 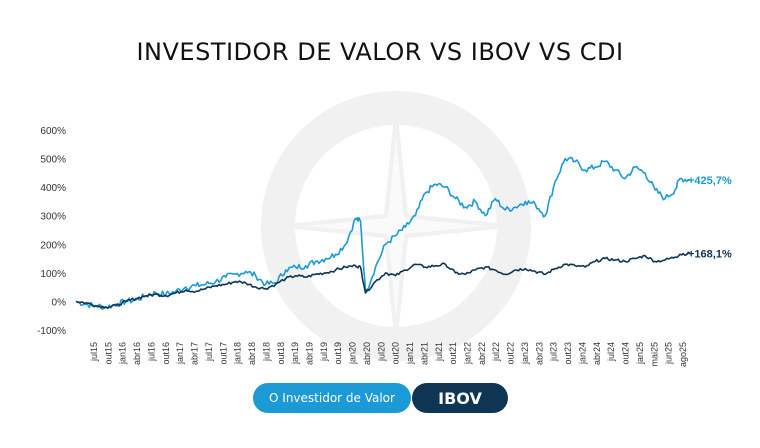 What do you see at coordinates (51, 331) in the screenshot?
I see `y-tick-label: -100%` at bounding box center [51, 331].